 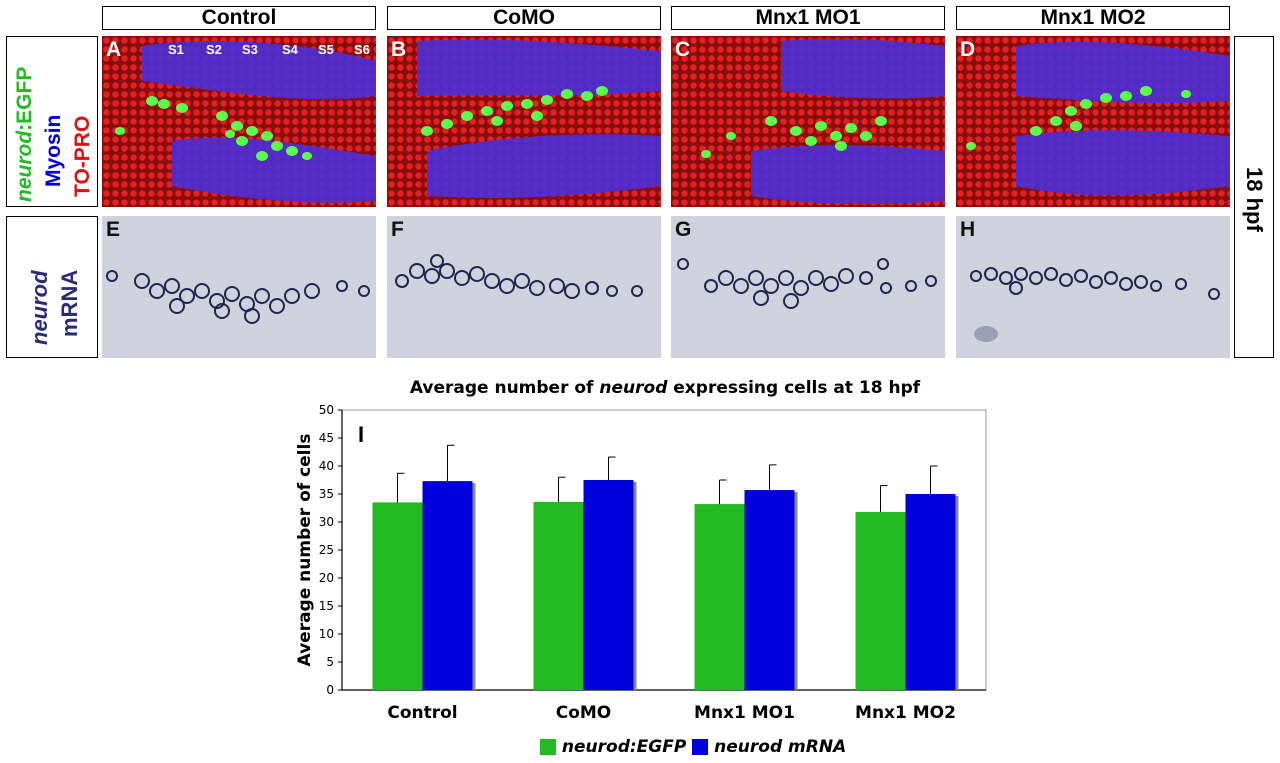 What do you see at coordinates (700, 747) in the screenshot?
I see `legend-swatch-mrna` at bounding box center [700, 747].